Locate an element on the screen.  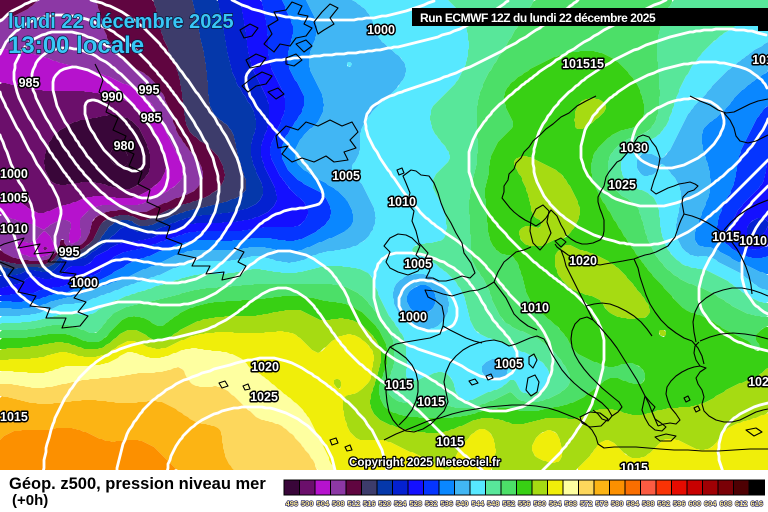
svg-text: Copyright 2025 Meteociel.fr is located at coordinates (425, 462).